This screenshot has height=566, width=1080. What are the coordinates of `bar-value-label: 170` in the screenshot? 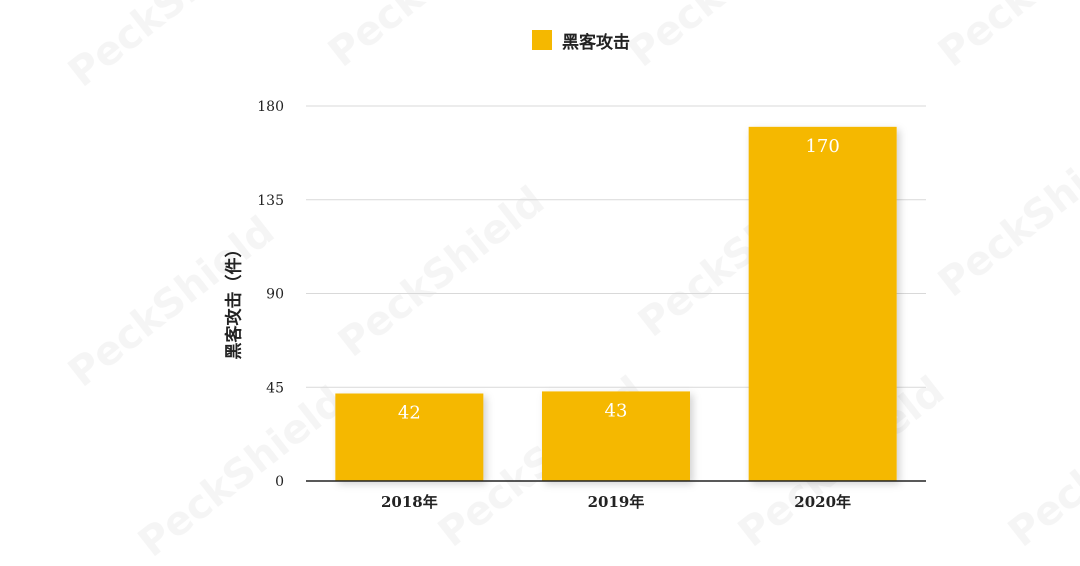 It's located at (822, 146).